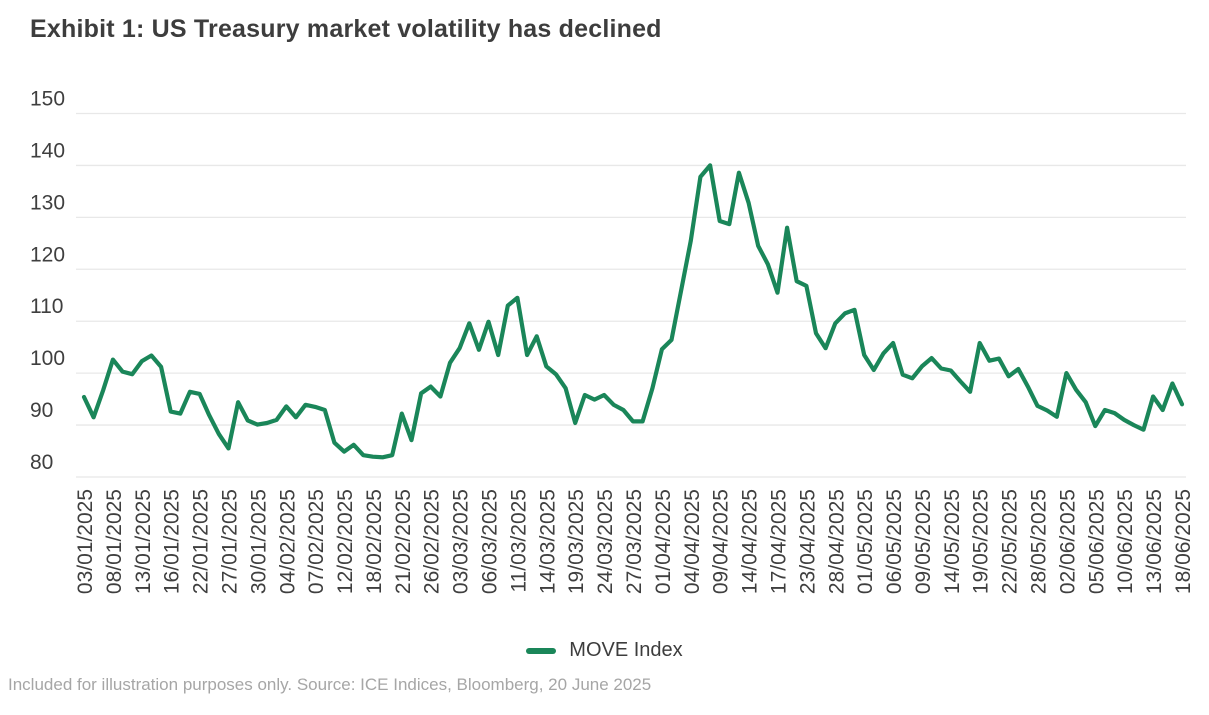  I want to click on x-axis-label: 11/03/2025, so click(518, 541).